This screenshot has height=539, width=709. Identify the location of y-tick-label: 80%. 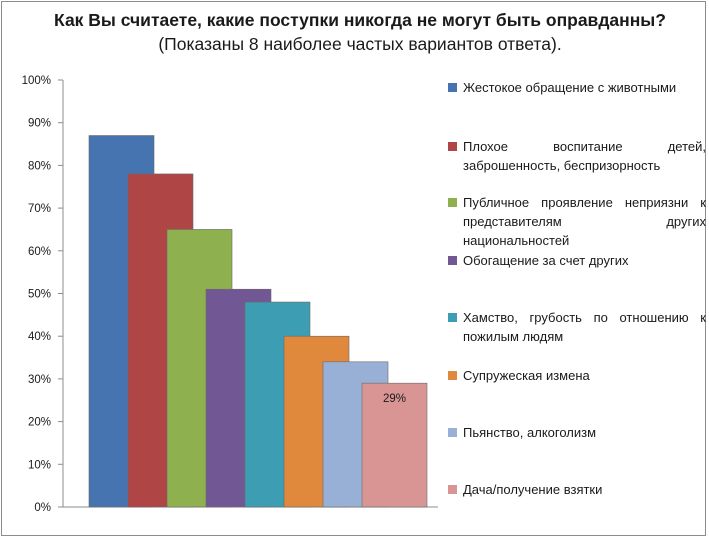
(39, 166).